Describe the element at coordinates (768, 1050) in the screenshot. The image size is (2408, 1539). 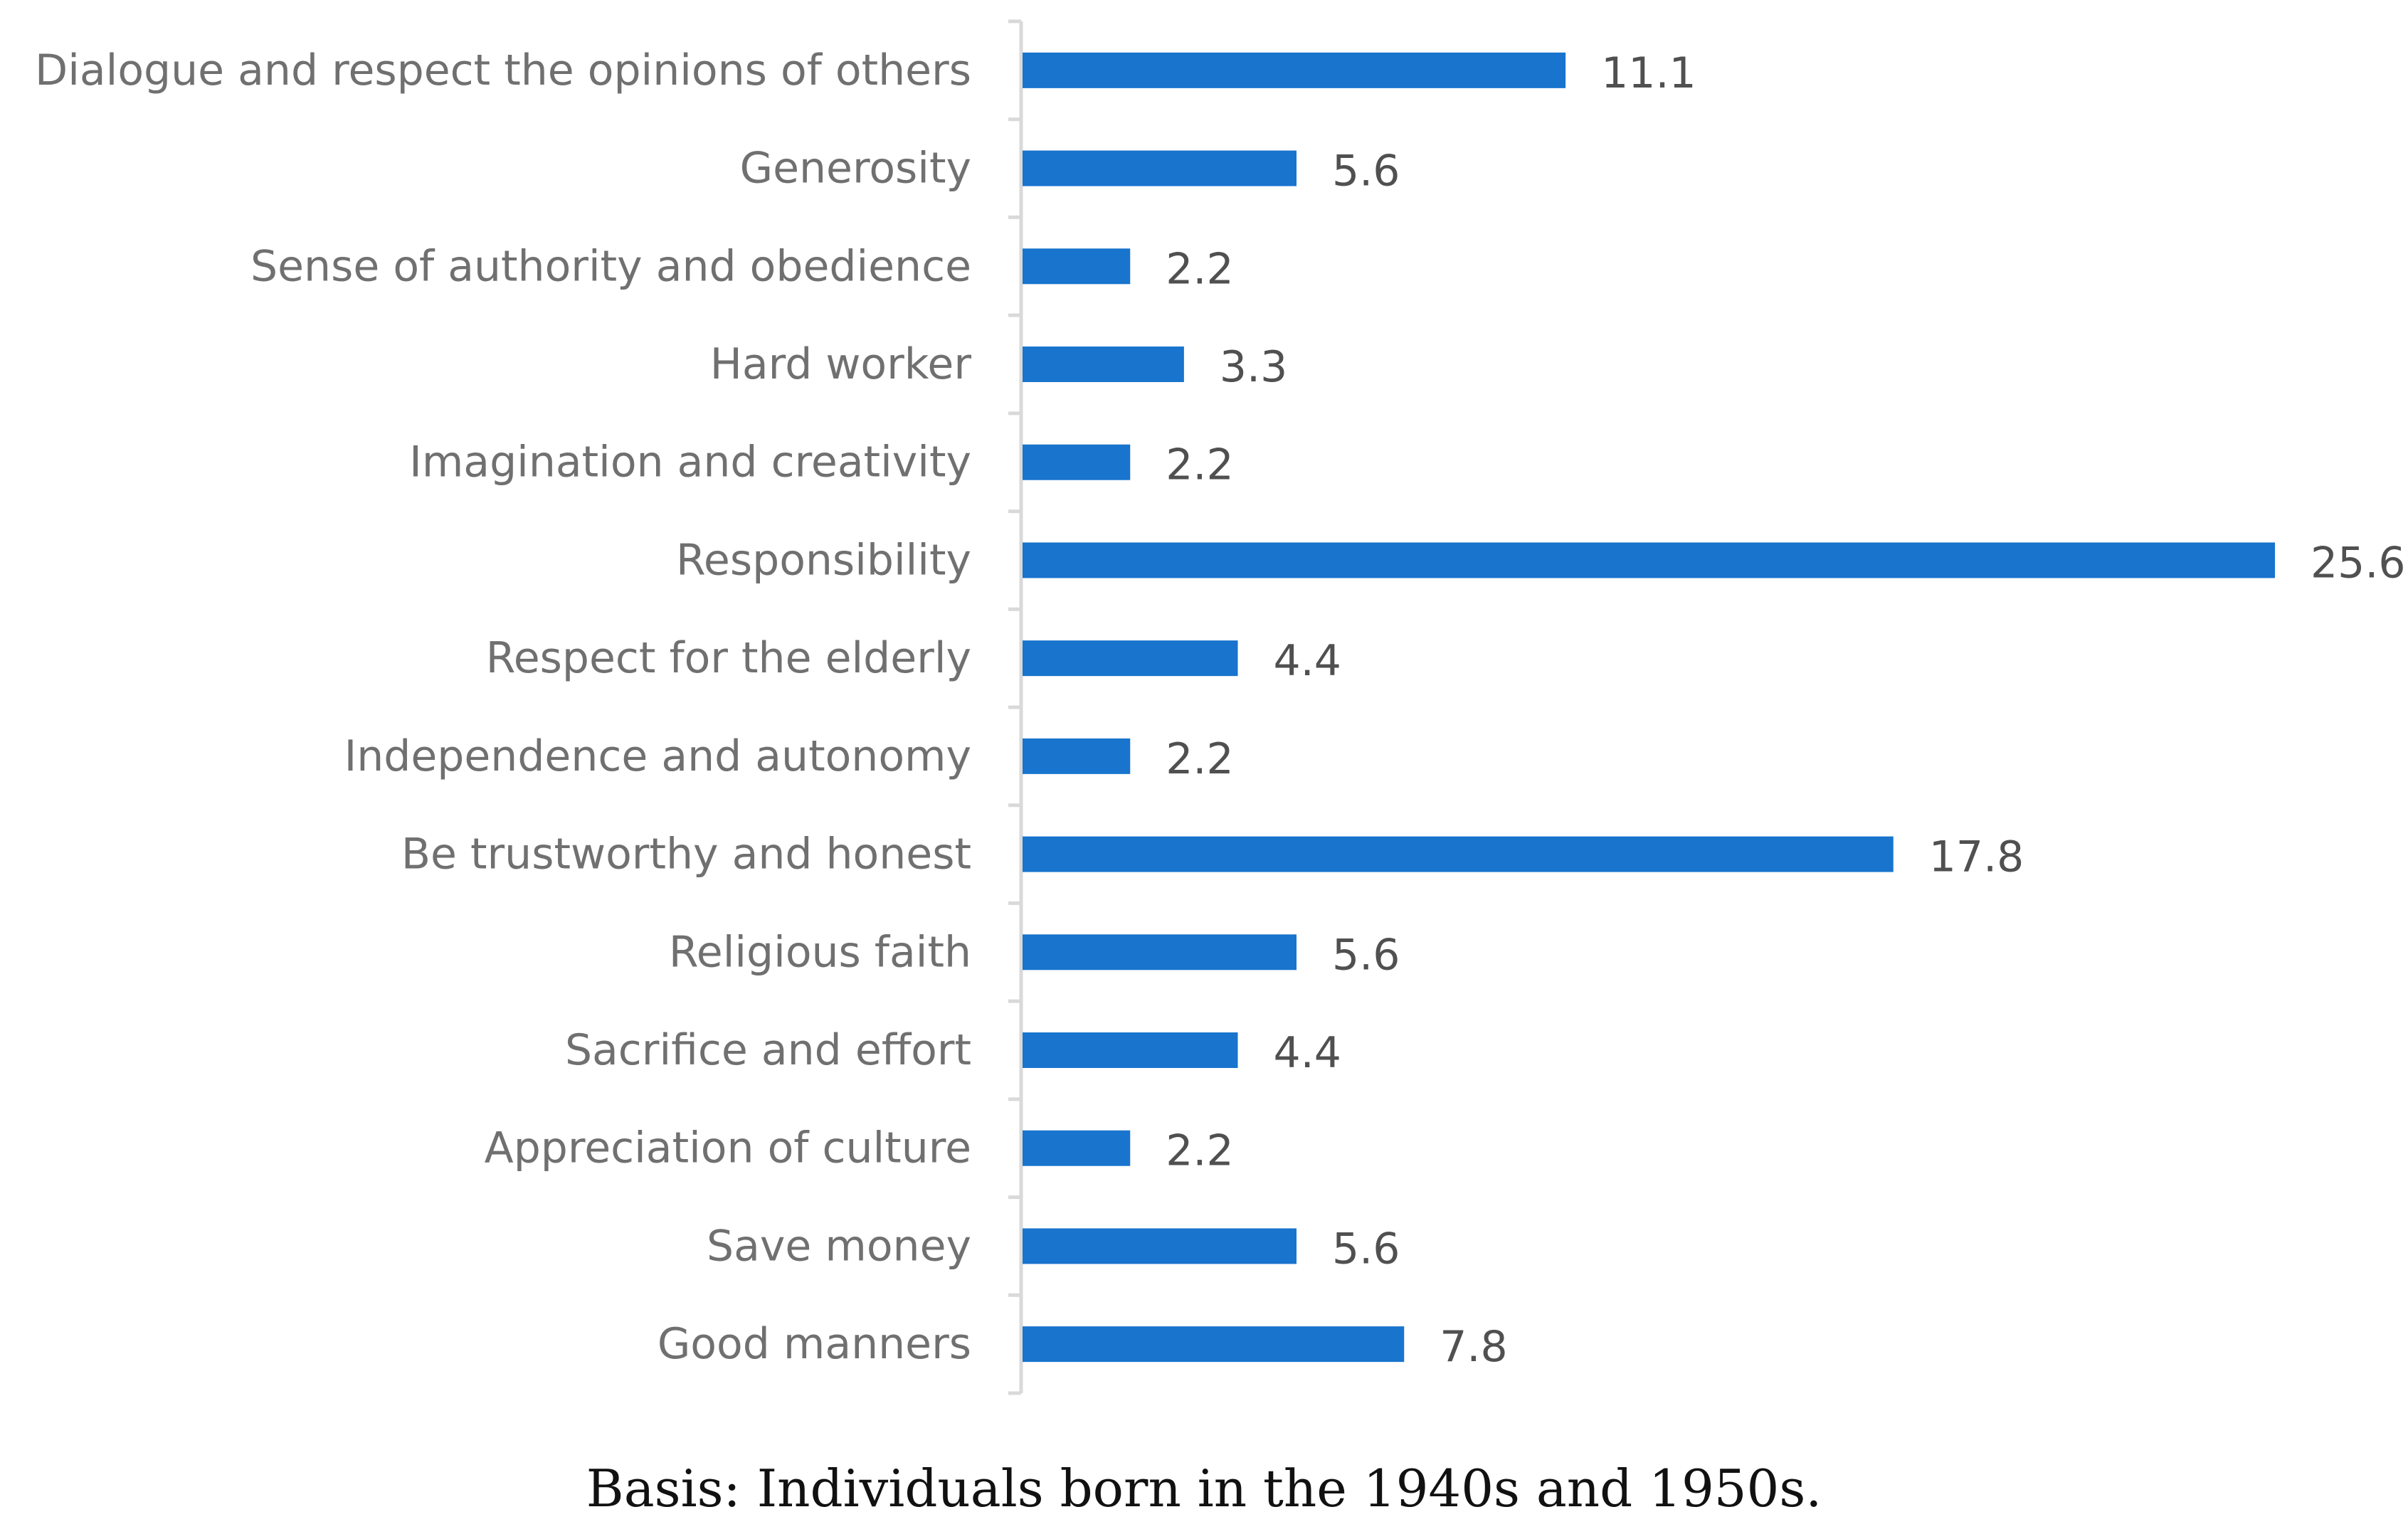
I see `category-label: Sacrifice and effort` at that location.